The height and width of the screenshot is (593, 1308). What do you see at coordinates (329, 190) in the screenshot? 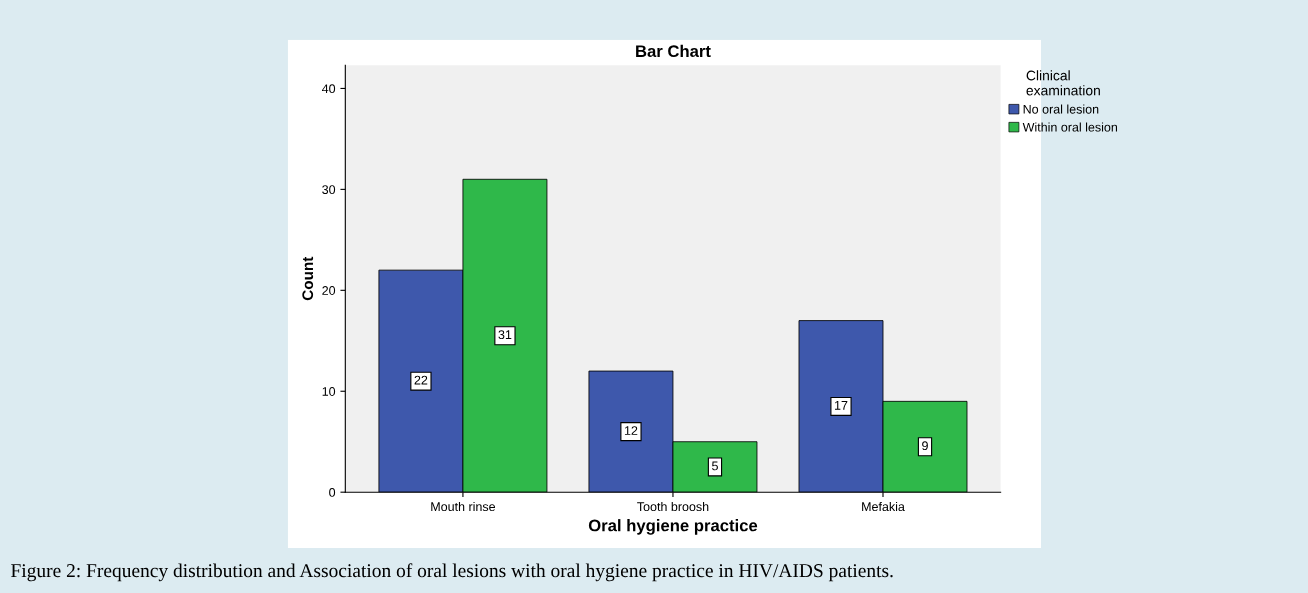
I see `y-tick-label: 30` at bounding box center [329, 190].